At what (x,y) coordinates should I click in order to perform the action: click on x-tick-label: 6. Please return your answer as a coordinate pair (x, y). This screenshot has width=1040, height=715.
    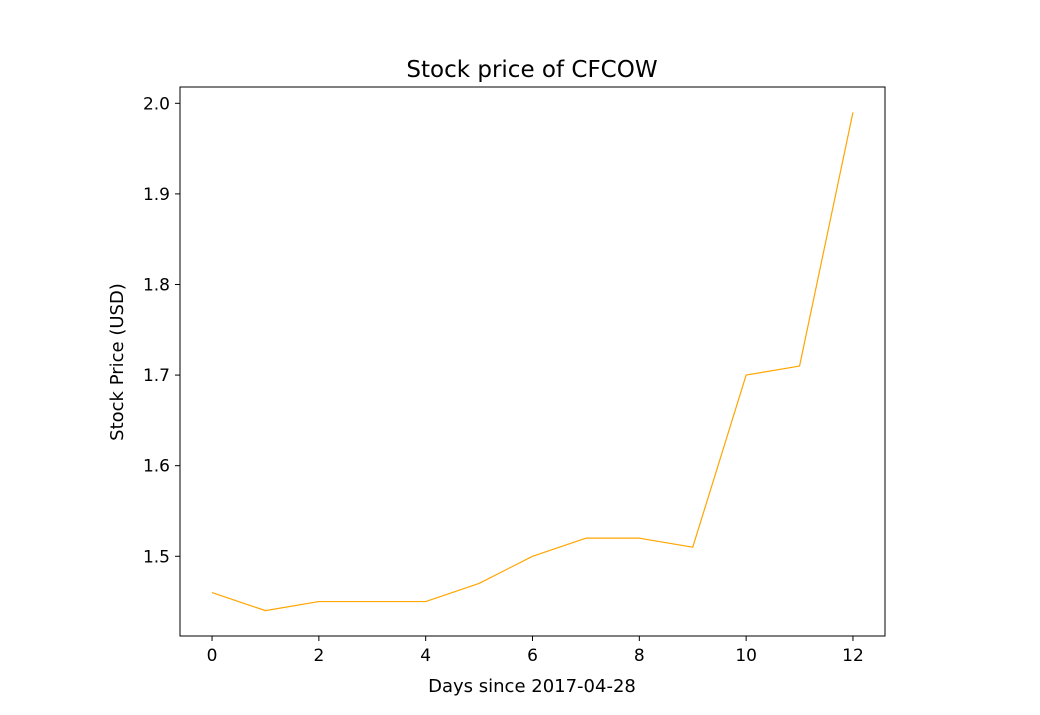
    Looking at the image, I should click on (532, 656).